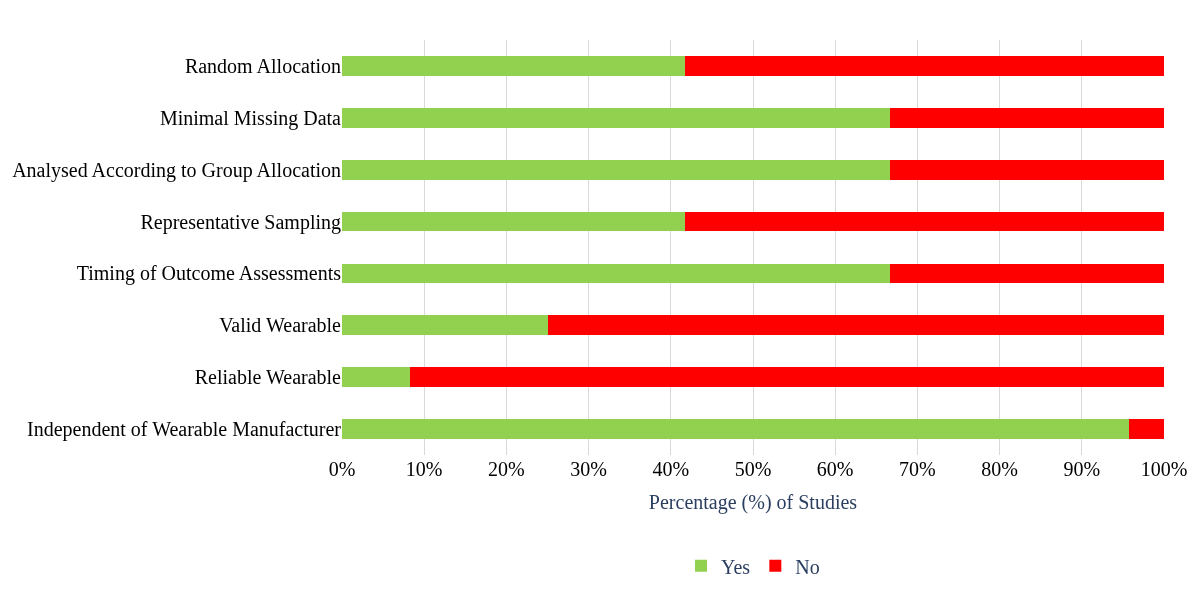 The image size is (1204, 597). What do you see at coordinates (262, 65) in the screenshot?
I see `y-tick-label: Random Allocation` at bounding box center [262, 65].